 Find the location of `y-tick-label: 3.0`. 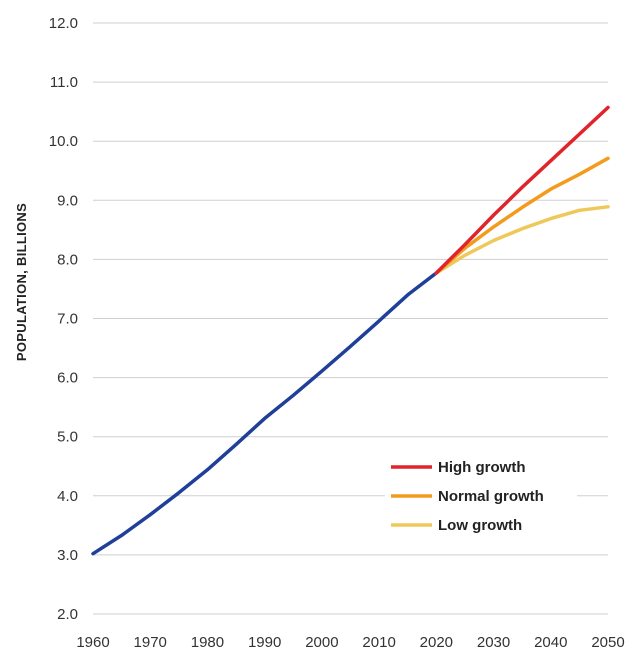

y-tick-label: 3.0 is located at coordinates (67, 555).